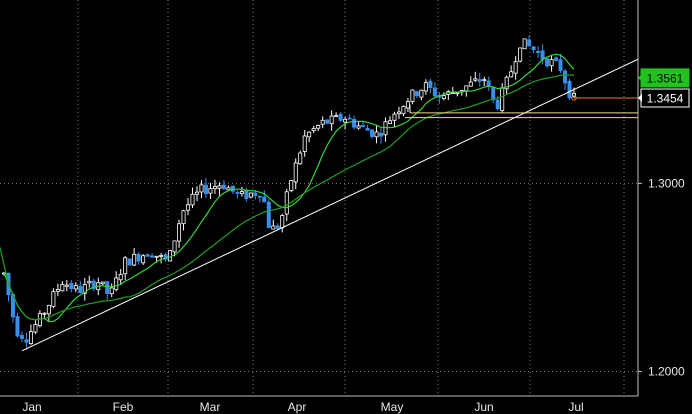 This screenshot has height=414, width=692. What do you see at coordinates (665, 99) in the screenshot?
I see `price-badge-text-1: 1.3454` at bounding box center [665, 99].